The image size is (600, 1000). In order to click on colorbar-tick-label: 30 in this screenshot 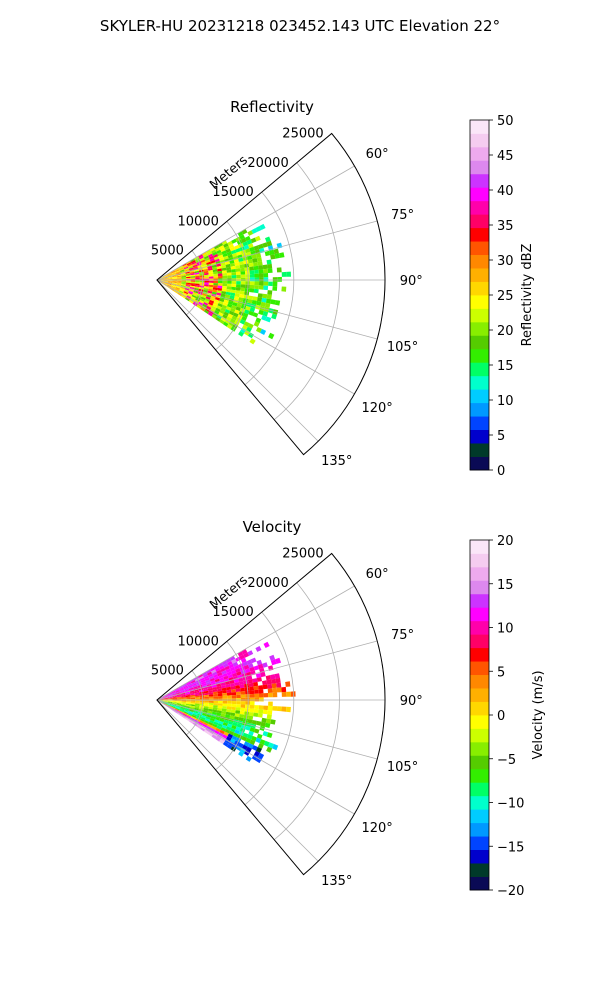, I will do `click(505, 261)`.